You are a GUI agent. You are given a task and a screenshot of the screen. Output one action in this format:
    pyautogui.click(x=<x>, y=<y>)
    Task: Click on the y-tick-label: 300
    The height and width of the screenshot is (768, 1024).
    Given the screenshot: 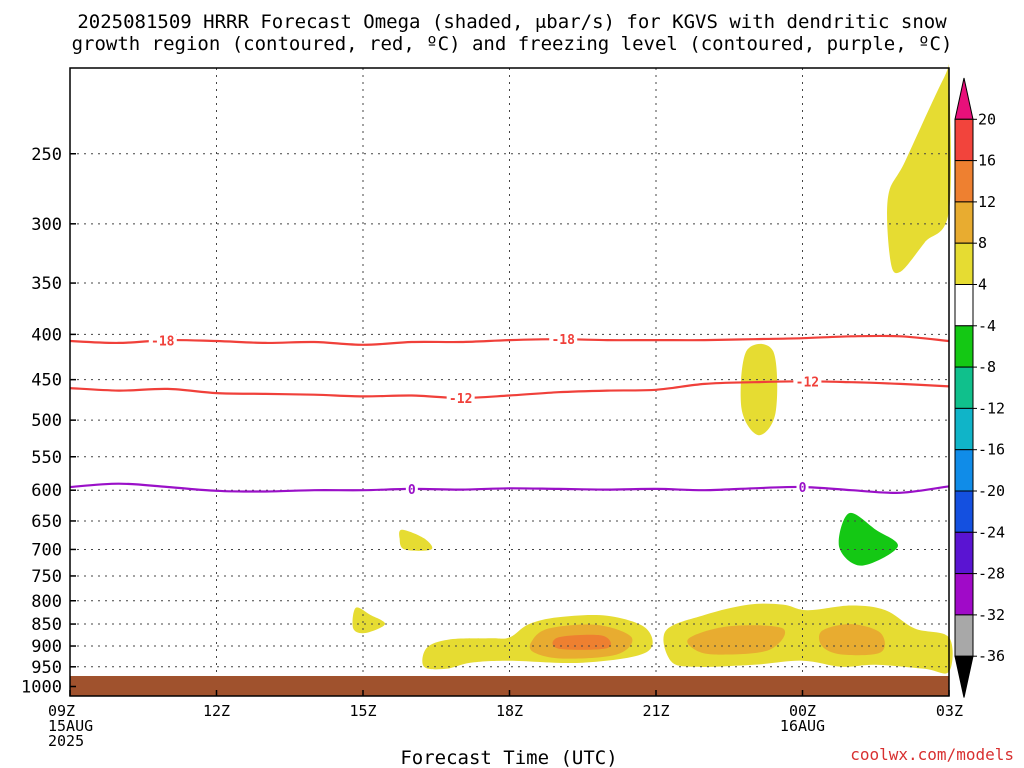 What is the action you would take?
    pyautogui.click(x=46, y=225)
    